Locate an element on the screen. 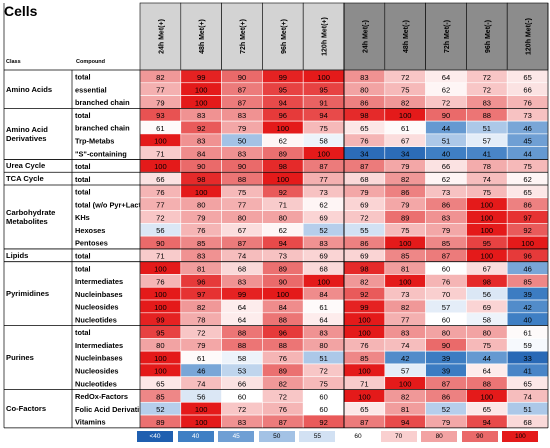  cell-value: 77 is located at coordinates (242, 205).